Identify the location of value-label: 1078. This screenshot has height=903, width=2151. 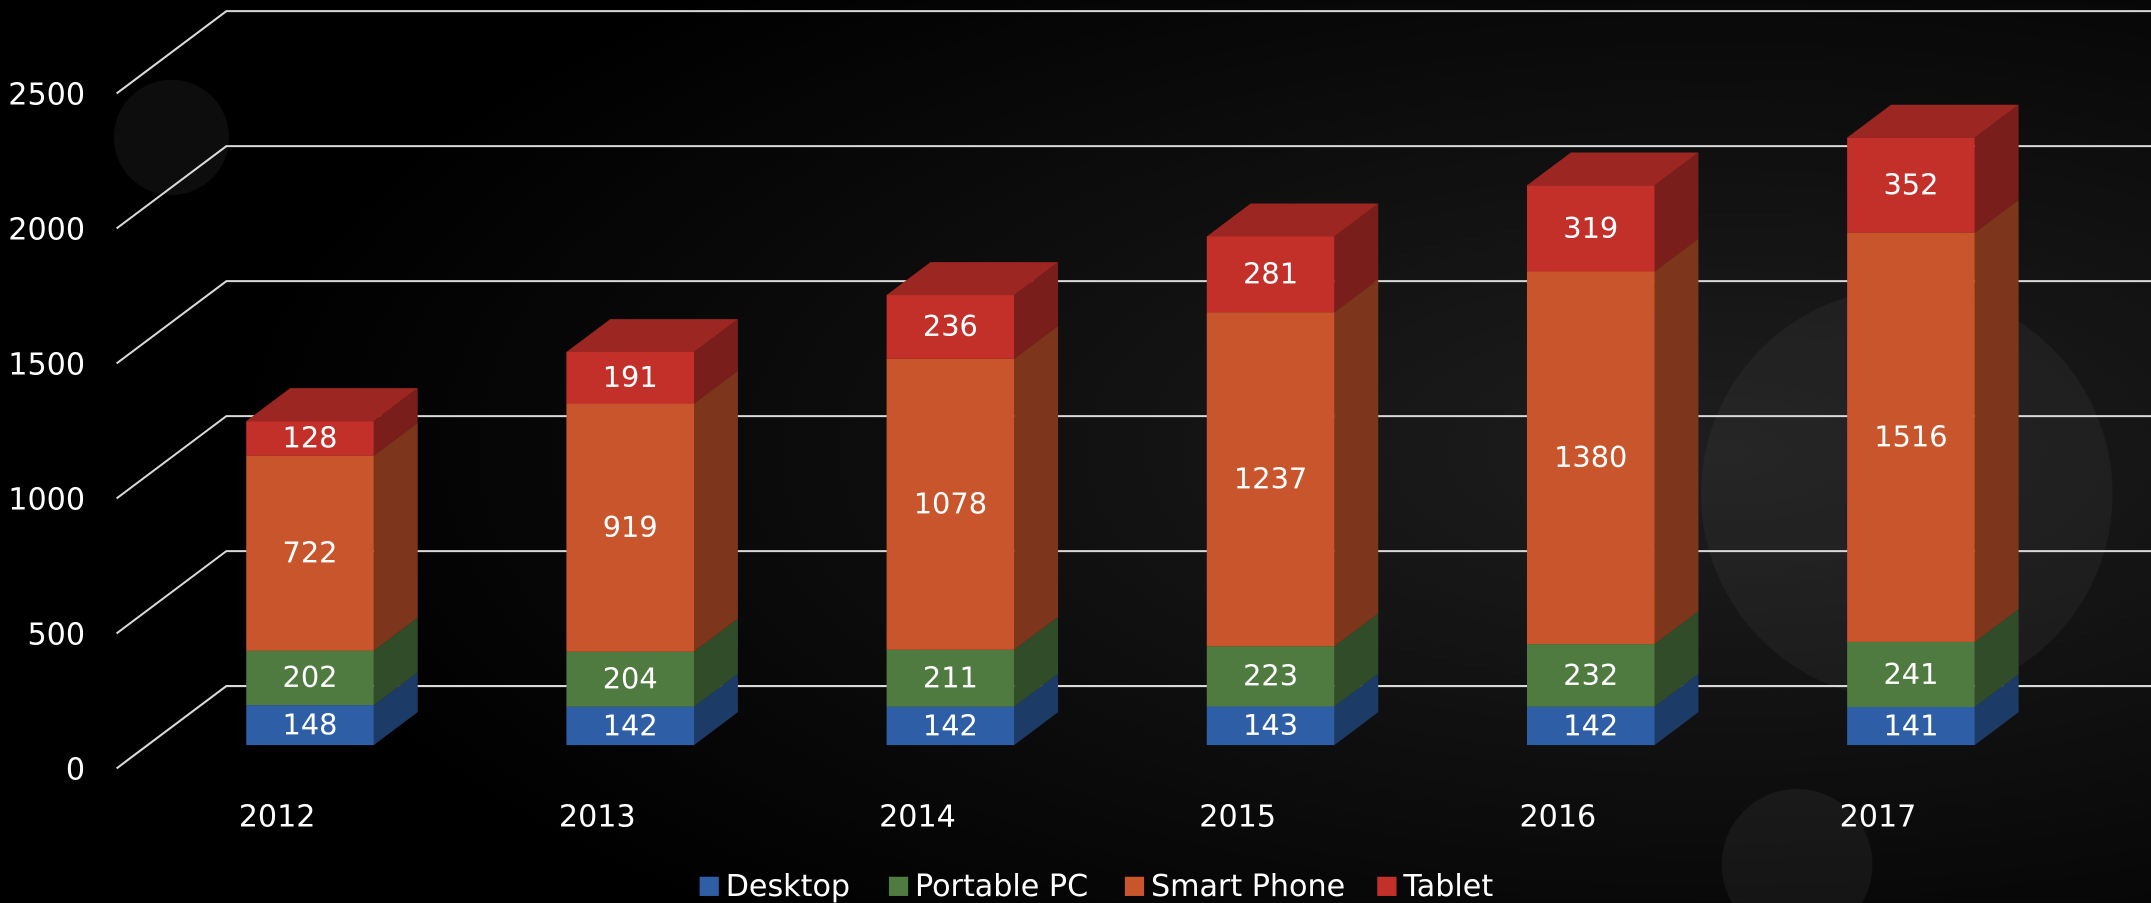
(950, 504).